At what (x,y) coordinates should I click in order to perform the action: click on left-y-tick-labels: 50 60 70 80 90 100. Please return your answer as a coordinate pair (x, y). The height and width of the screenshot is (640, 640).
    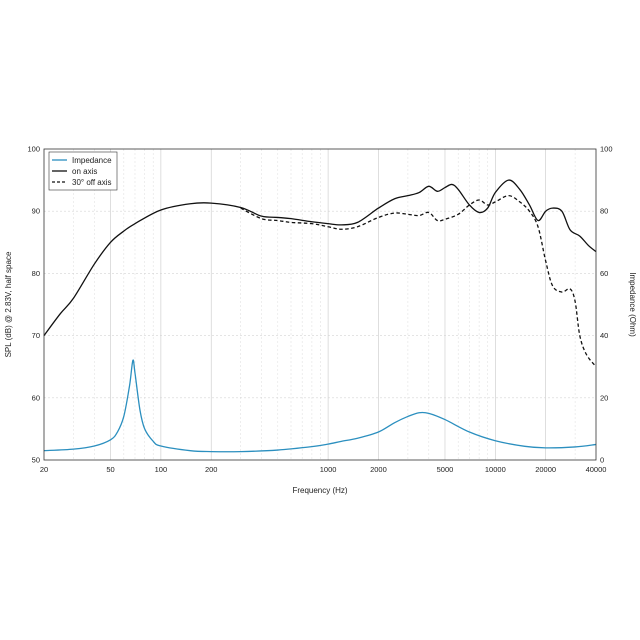
    Looking at the image, I should click on (33, 305).